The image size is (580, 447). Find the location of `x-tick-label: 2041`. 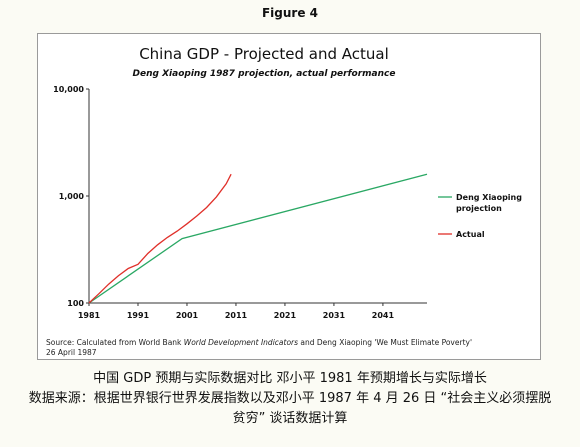

x-tick-label: 2041 is located at coordinates (383, 315).